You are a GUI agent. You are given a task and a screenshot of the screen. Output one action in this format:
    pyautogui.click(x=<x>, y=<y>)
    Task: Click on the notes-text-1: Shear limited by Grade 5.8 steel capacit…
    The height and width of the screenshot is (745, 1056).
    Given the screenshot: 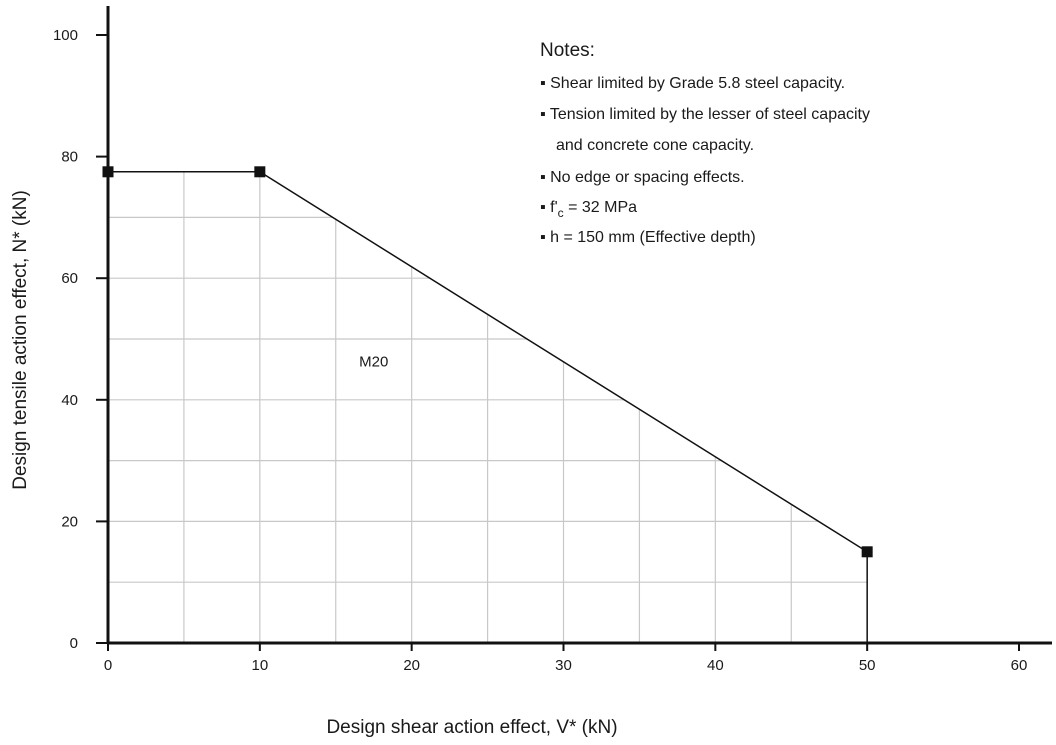 What is the action you would take?
    pyautogui.click(x=697, y=83)
    